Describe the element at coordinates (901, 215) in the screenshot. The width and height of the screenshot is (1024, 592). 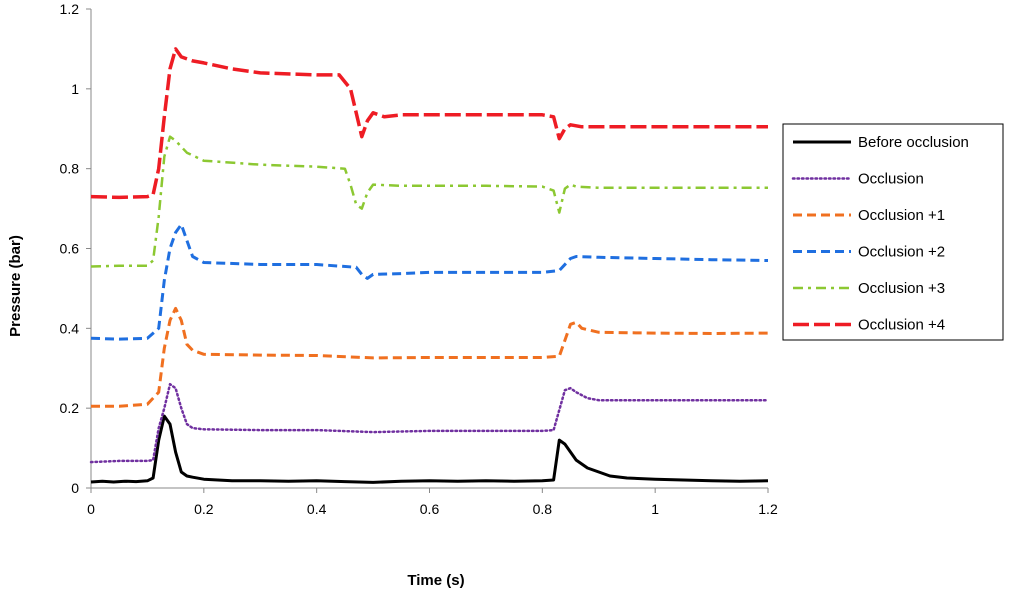
I see `legend-label: Occlusion +1` at that location.